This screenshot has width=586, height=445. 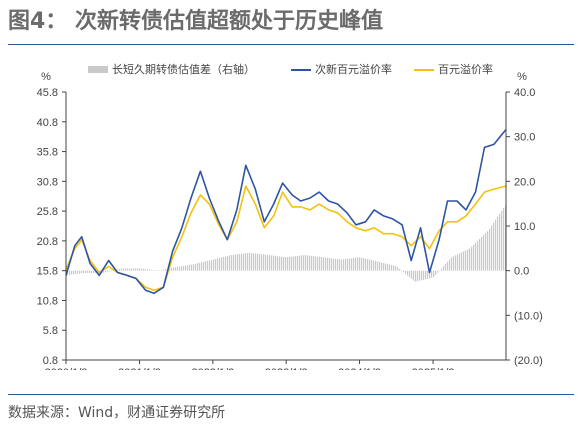 What do you see at coordinates (47, 301) in the screenshot?
I see `left-tick-label: 10.8` at bounding box center [47, 301].